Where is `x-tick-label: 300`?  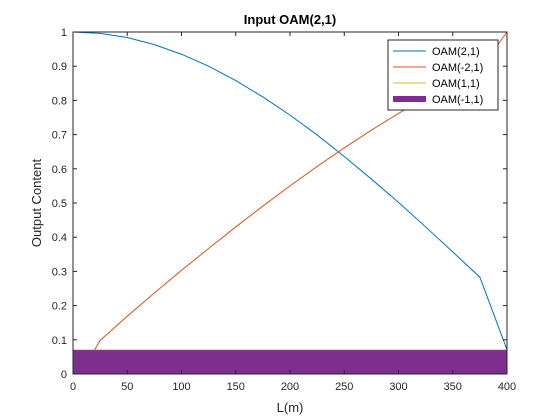 x-tick-label: 300 is located at coordinates (398, 387).